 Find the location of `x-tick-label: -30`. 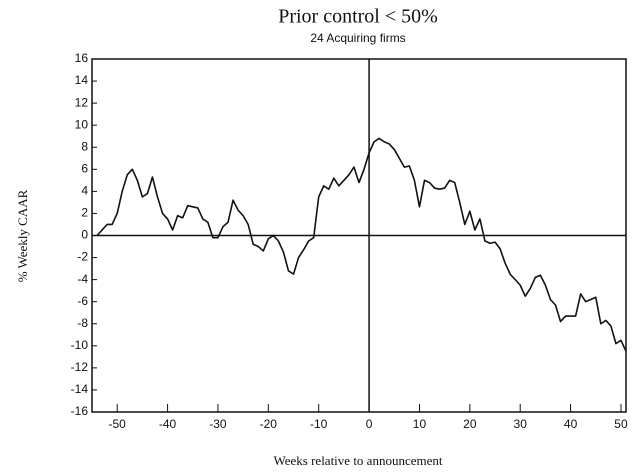

x-tick-label: -30 is located at coordinates (218, 424).